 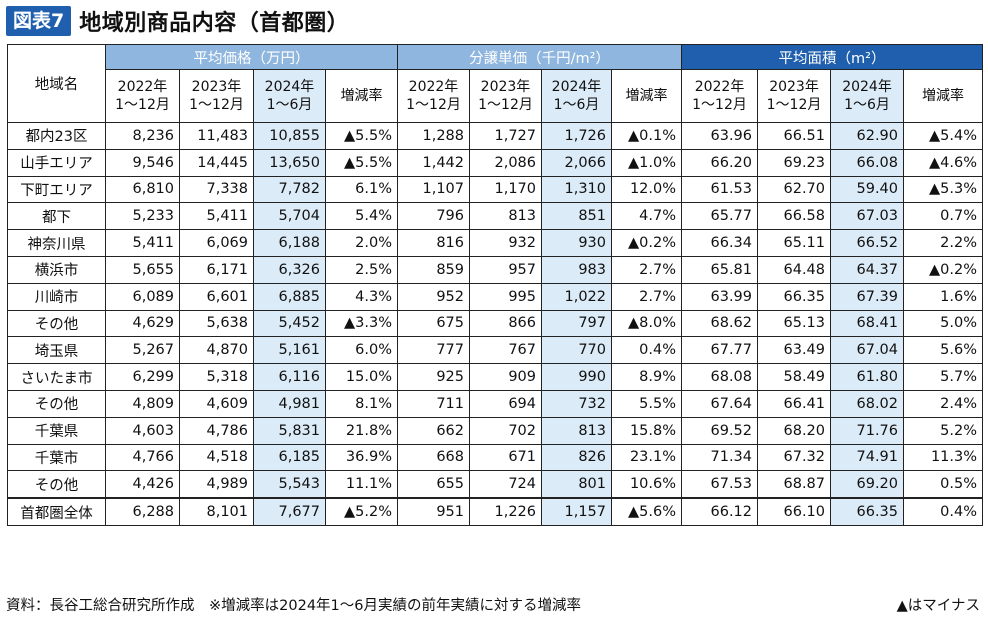 I want to click on value-cell: 826, so click(x=576, y=457).